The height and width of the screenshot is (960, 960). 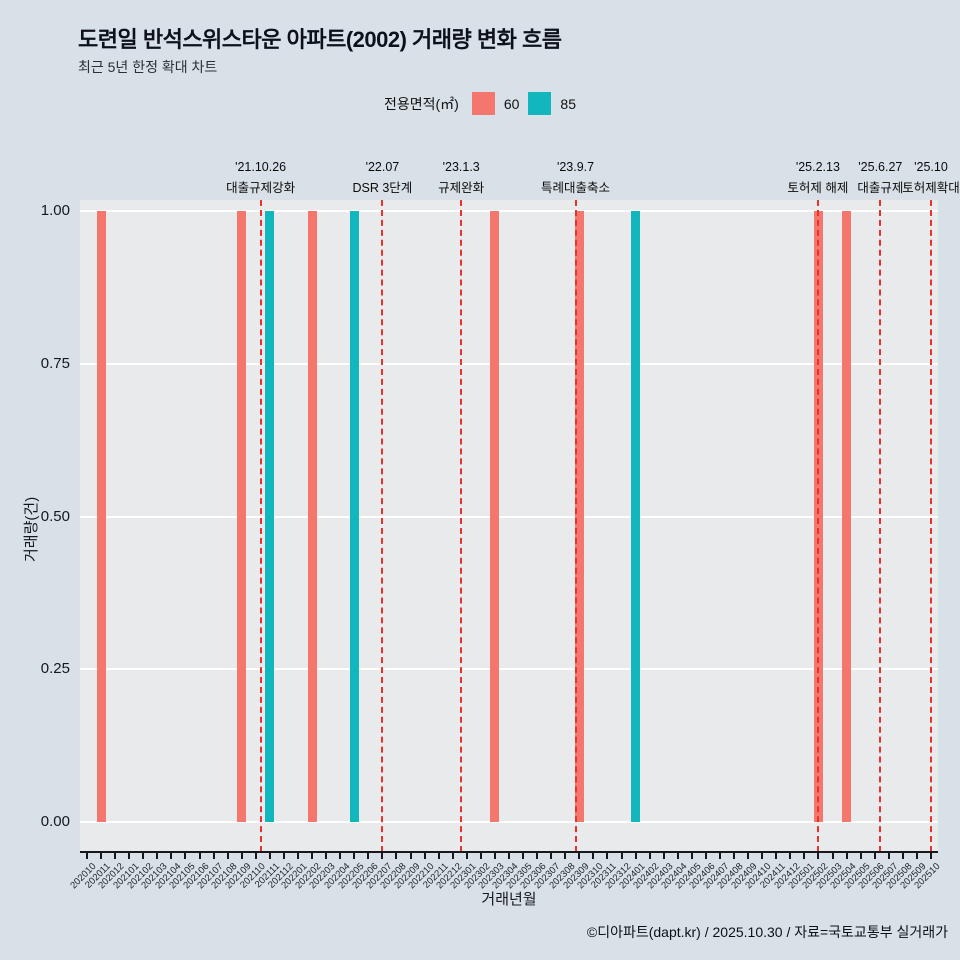 I want to click on bar-202303-area60, so click(x=495, y=516).